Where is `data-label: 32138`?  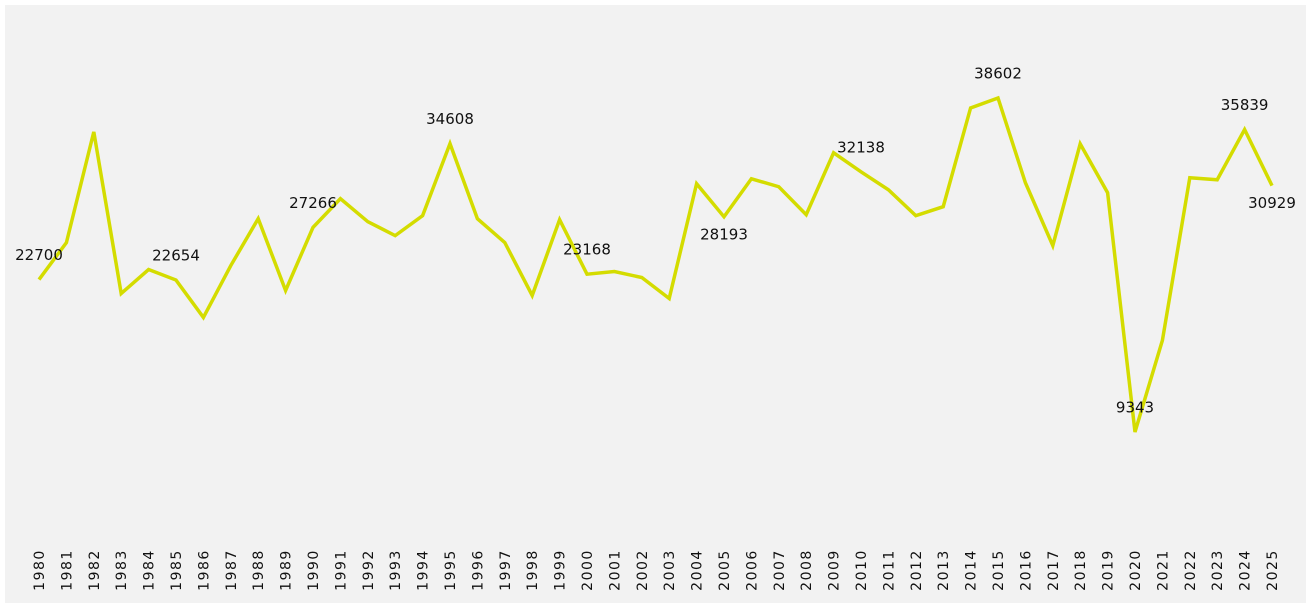 data-label: 32138 is located at coordinates (861, 147).